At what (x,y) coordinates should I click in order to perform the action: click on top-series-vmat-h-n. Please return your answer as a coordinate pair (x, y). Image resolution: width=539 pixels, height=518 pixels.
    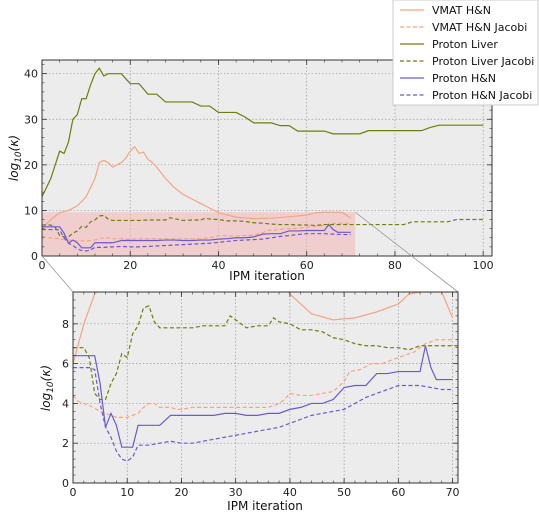
    Looking at the image, I should click on (197, 187).